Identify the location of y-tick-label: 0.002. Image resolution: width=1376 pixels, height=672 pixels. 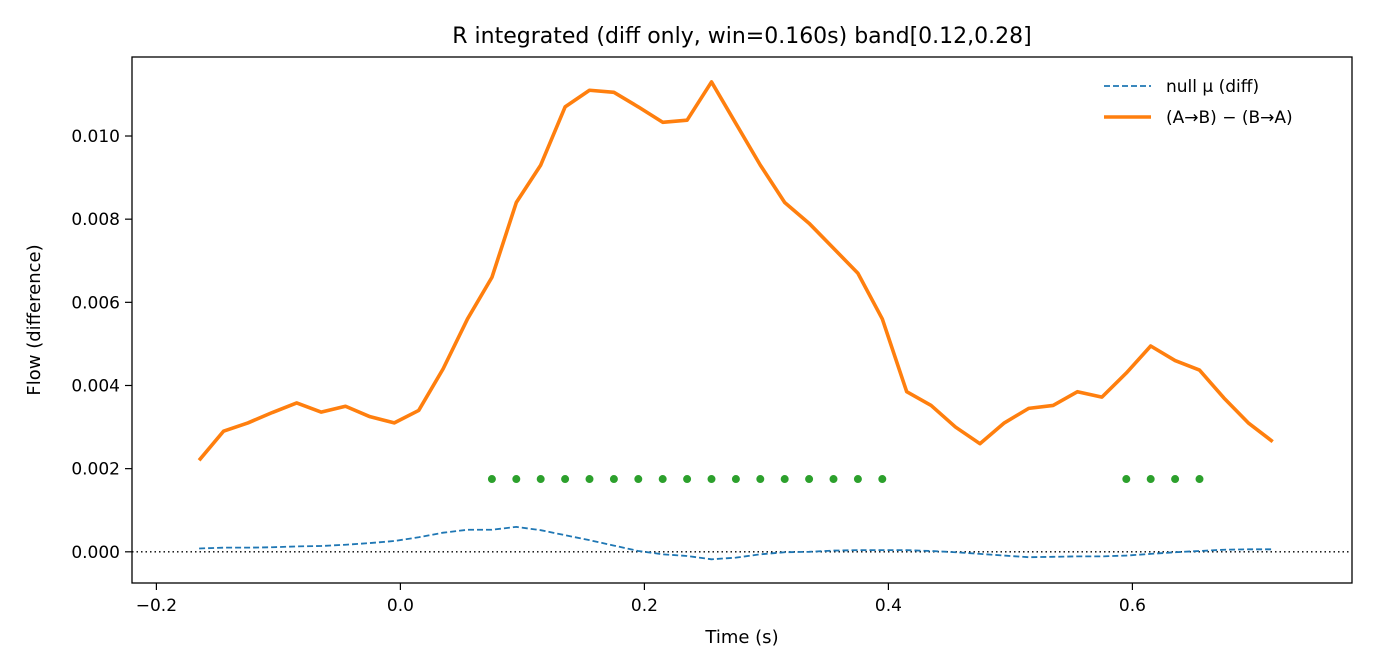
(95, 470).